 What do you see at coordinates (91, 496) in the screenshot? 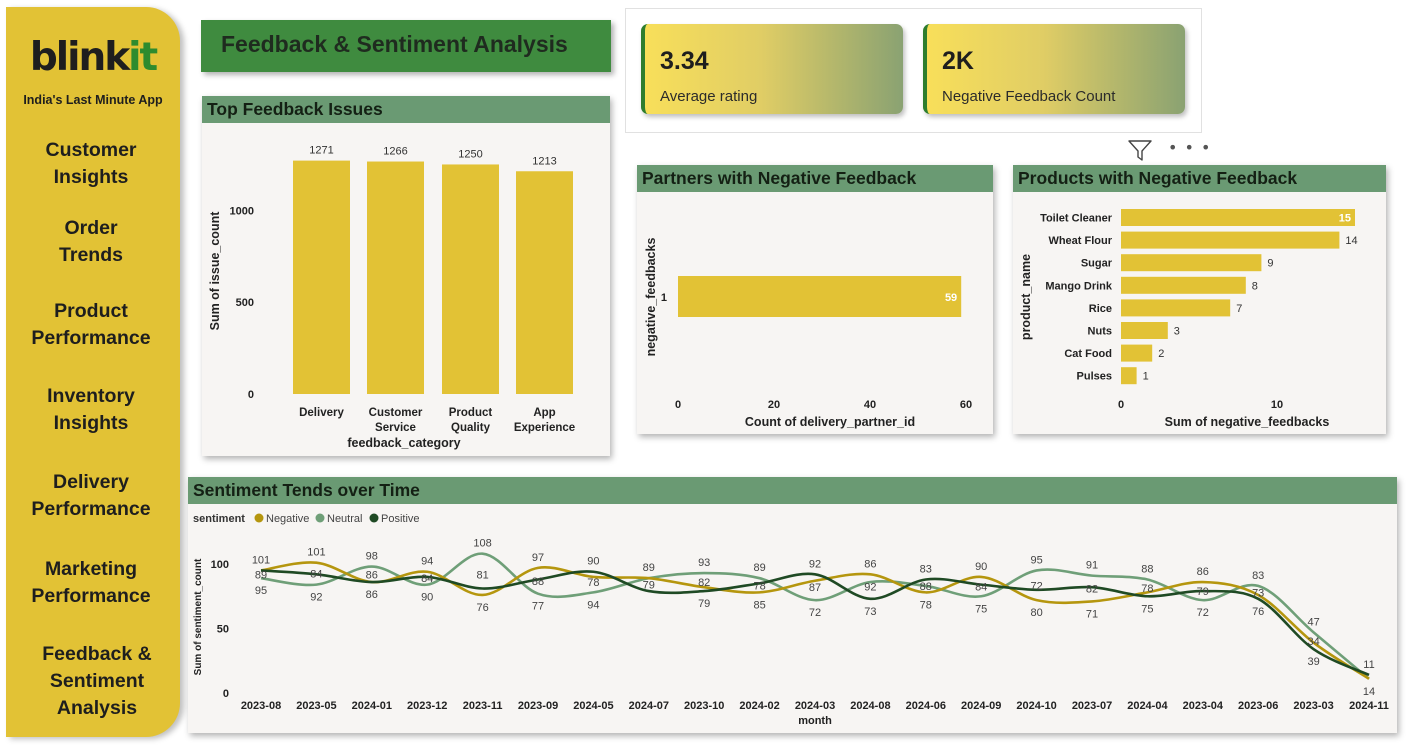
I see `nav-delivery-performance: Delivery Performance` at bounding box center [91, 496].